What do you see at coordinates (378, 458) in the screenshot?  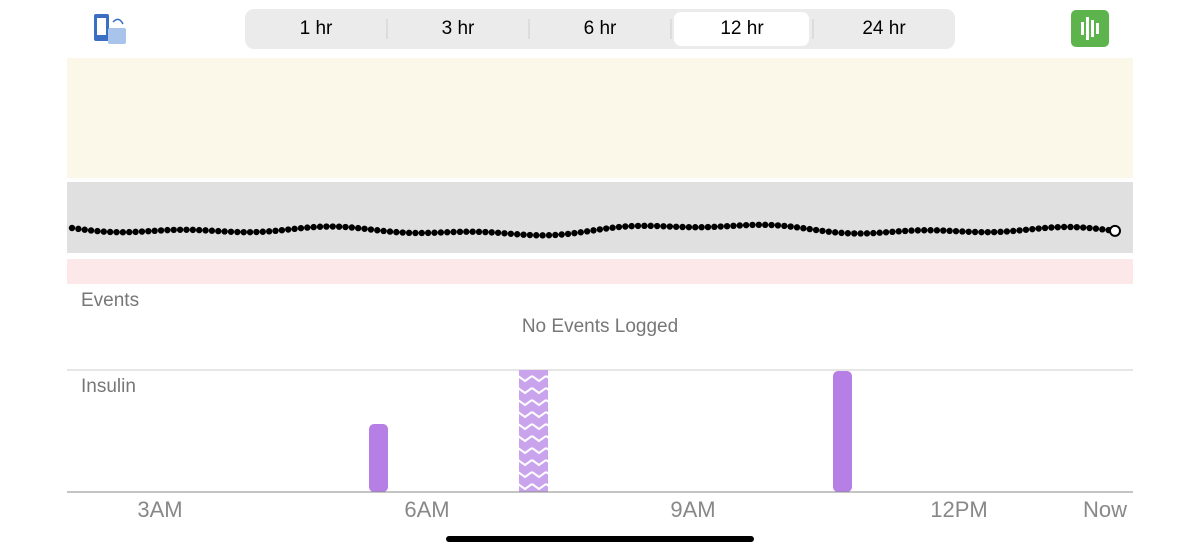 I see `insulin-bolus` at bounding box center [378, 458].